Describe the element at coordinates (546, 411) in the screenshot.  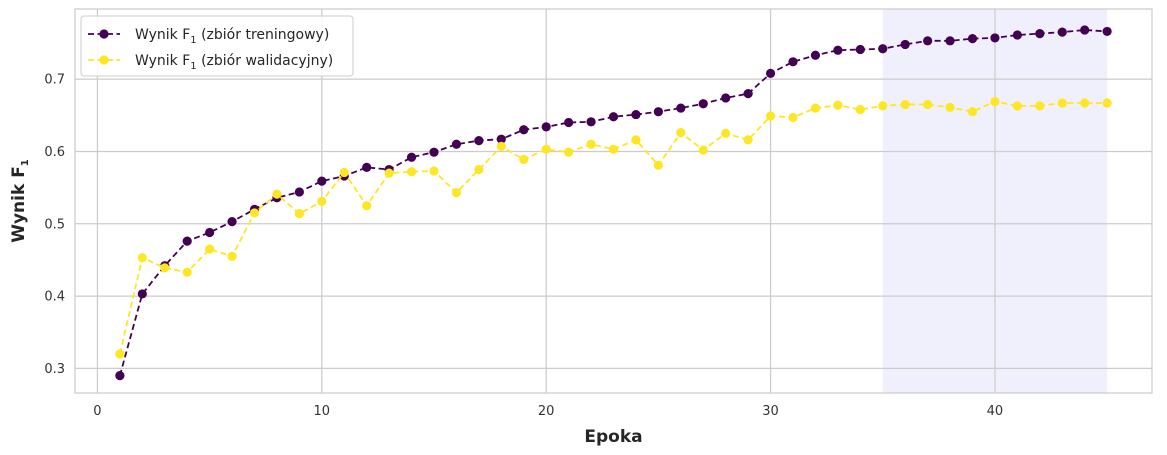
I see `x-tick-label: 20` at that location.